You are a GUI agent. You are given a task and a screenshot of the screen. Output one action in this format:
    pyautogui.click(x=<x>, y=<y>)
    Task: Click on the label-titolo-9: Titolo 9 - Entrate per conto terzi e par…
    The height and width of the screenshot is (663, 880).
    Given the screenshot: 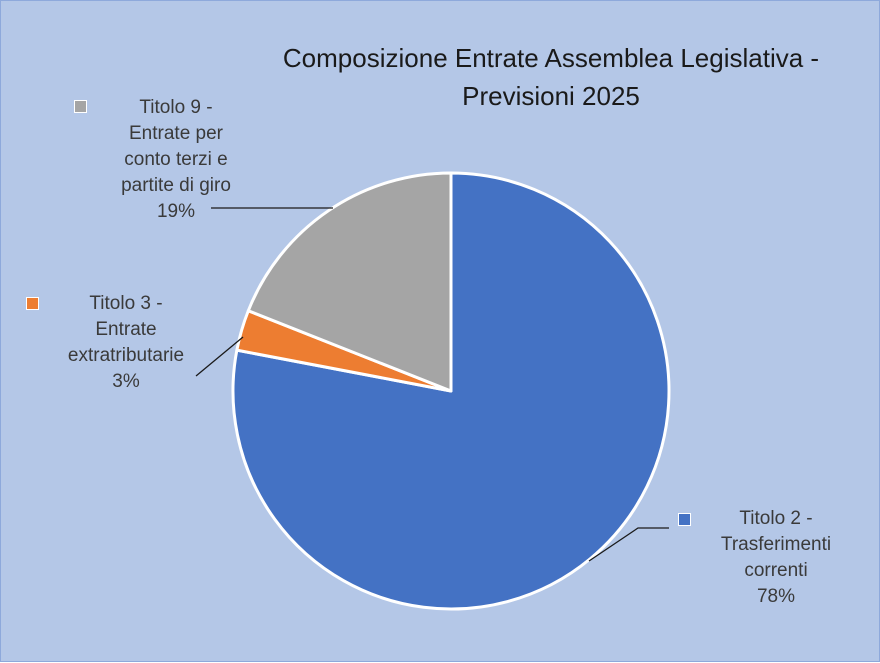 What is the action you would take?
    pyautogui.click(x=176, y=160)
    